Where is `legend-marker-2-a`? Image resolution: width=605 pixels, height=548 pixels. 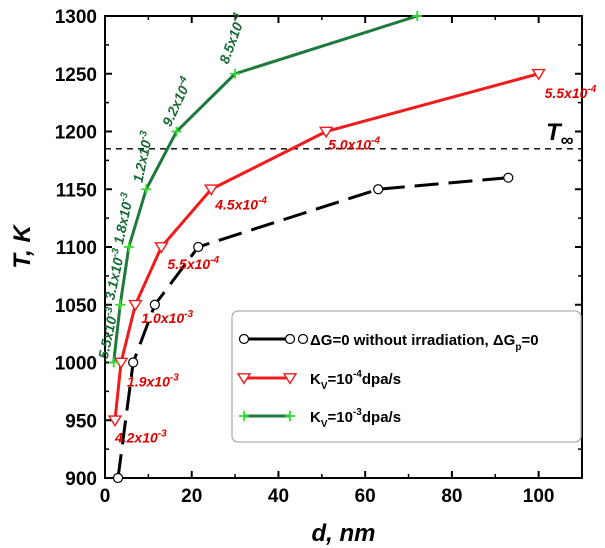 legend-marker-2-a is located at coordinates (244, 416).